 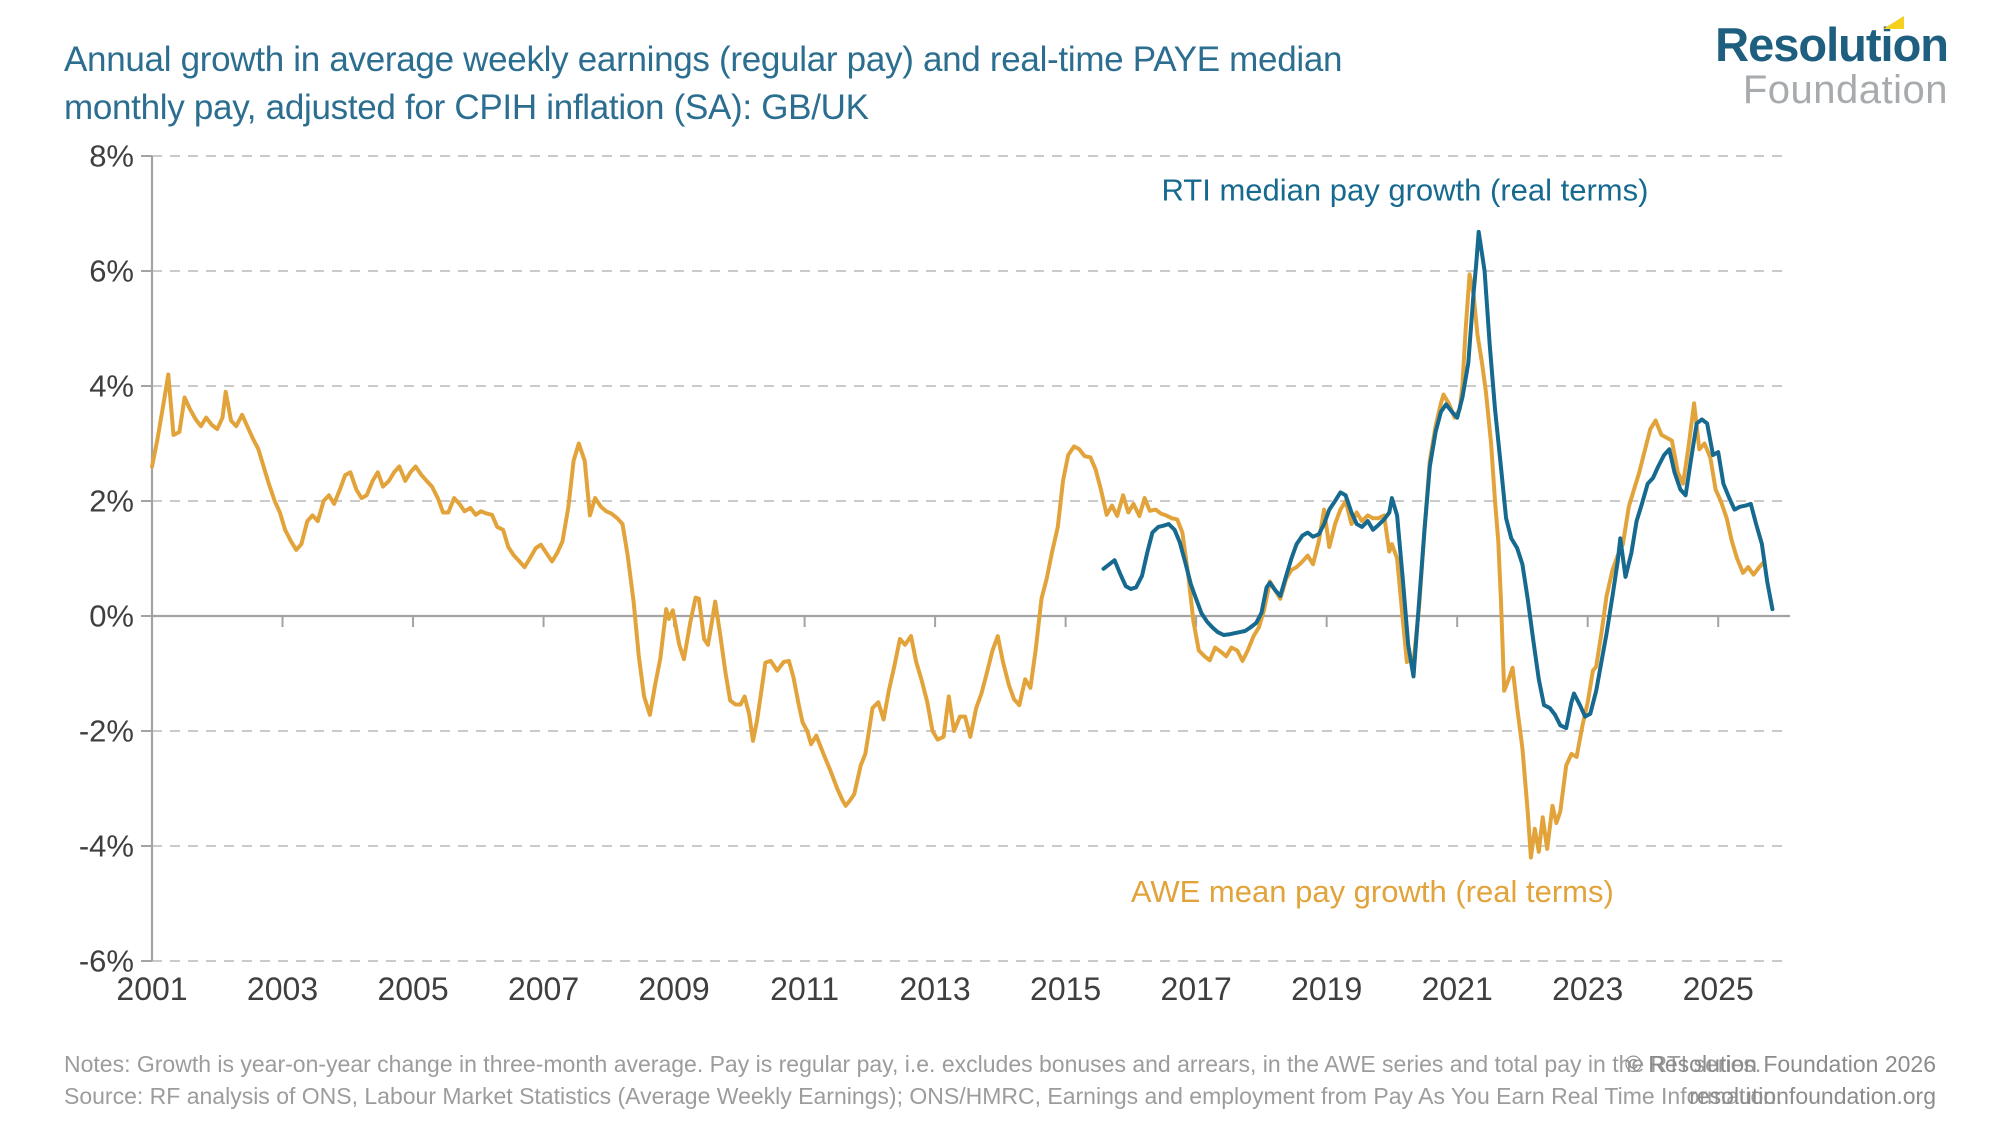 I want to click on x-tick-label: 2017, so click(x=1196, y=989).